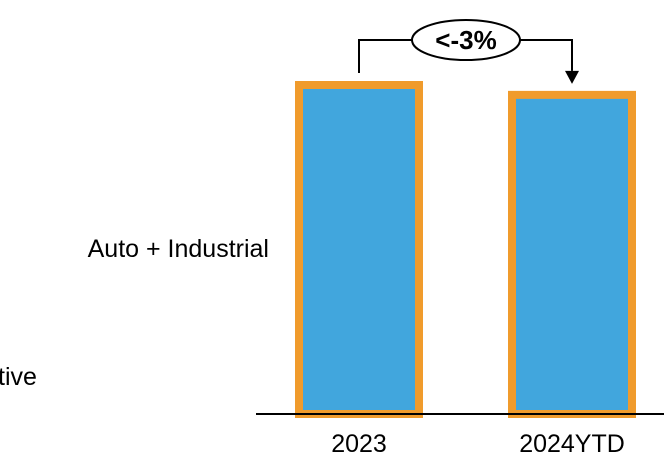  Describe the element at coordinates (572, 77) in the screenshot. I see `annotation-arrowhead` at that location.